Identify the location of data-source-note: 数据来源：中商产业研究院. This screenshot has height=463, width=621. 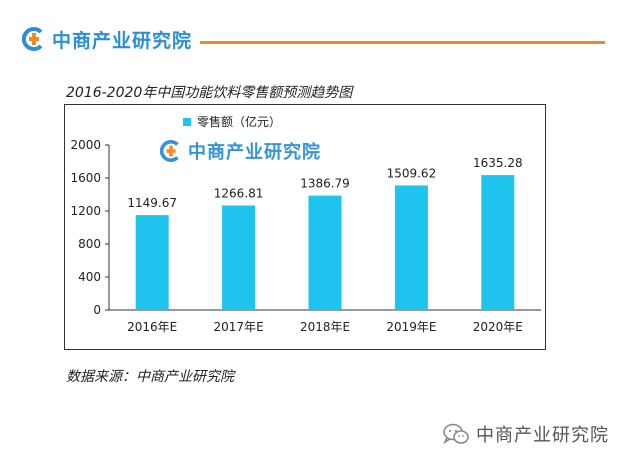
(150, 377).